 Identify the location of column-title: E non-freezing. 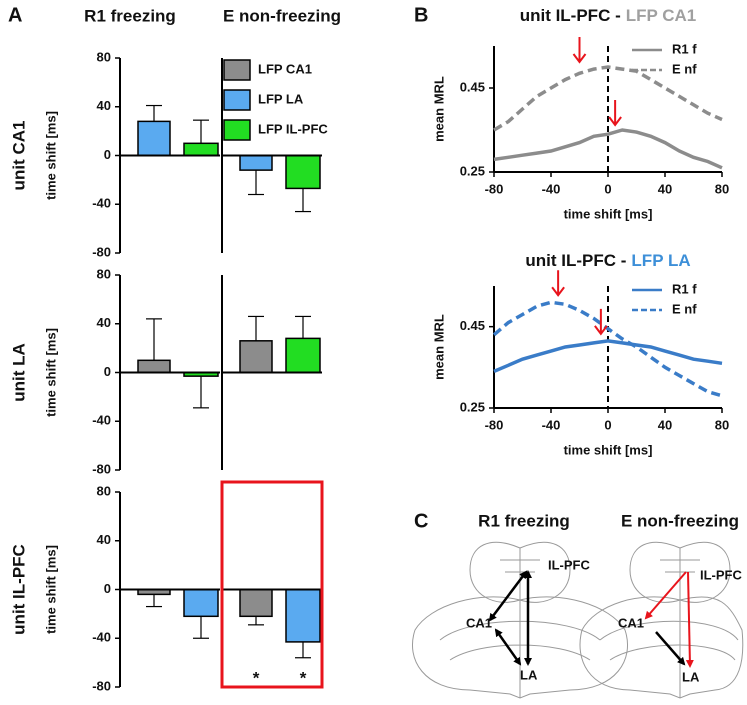
(282, 15).